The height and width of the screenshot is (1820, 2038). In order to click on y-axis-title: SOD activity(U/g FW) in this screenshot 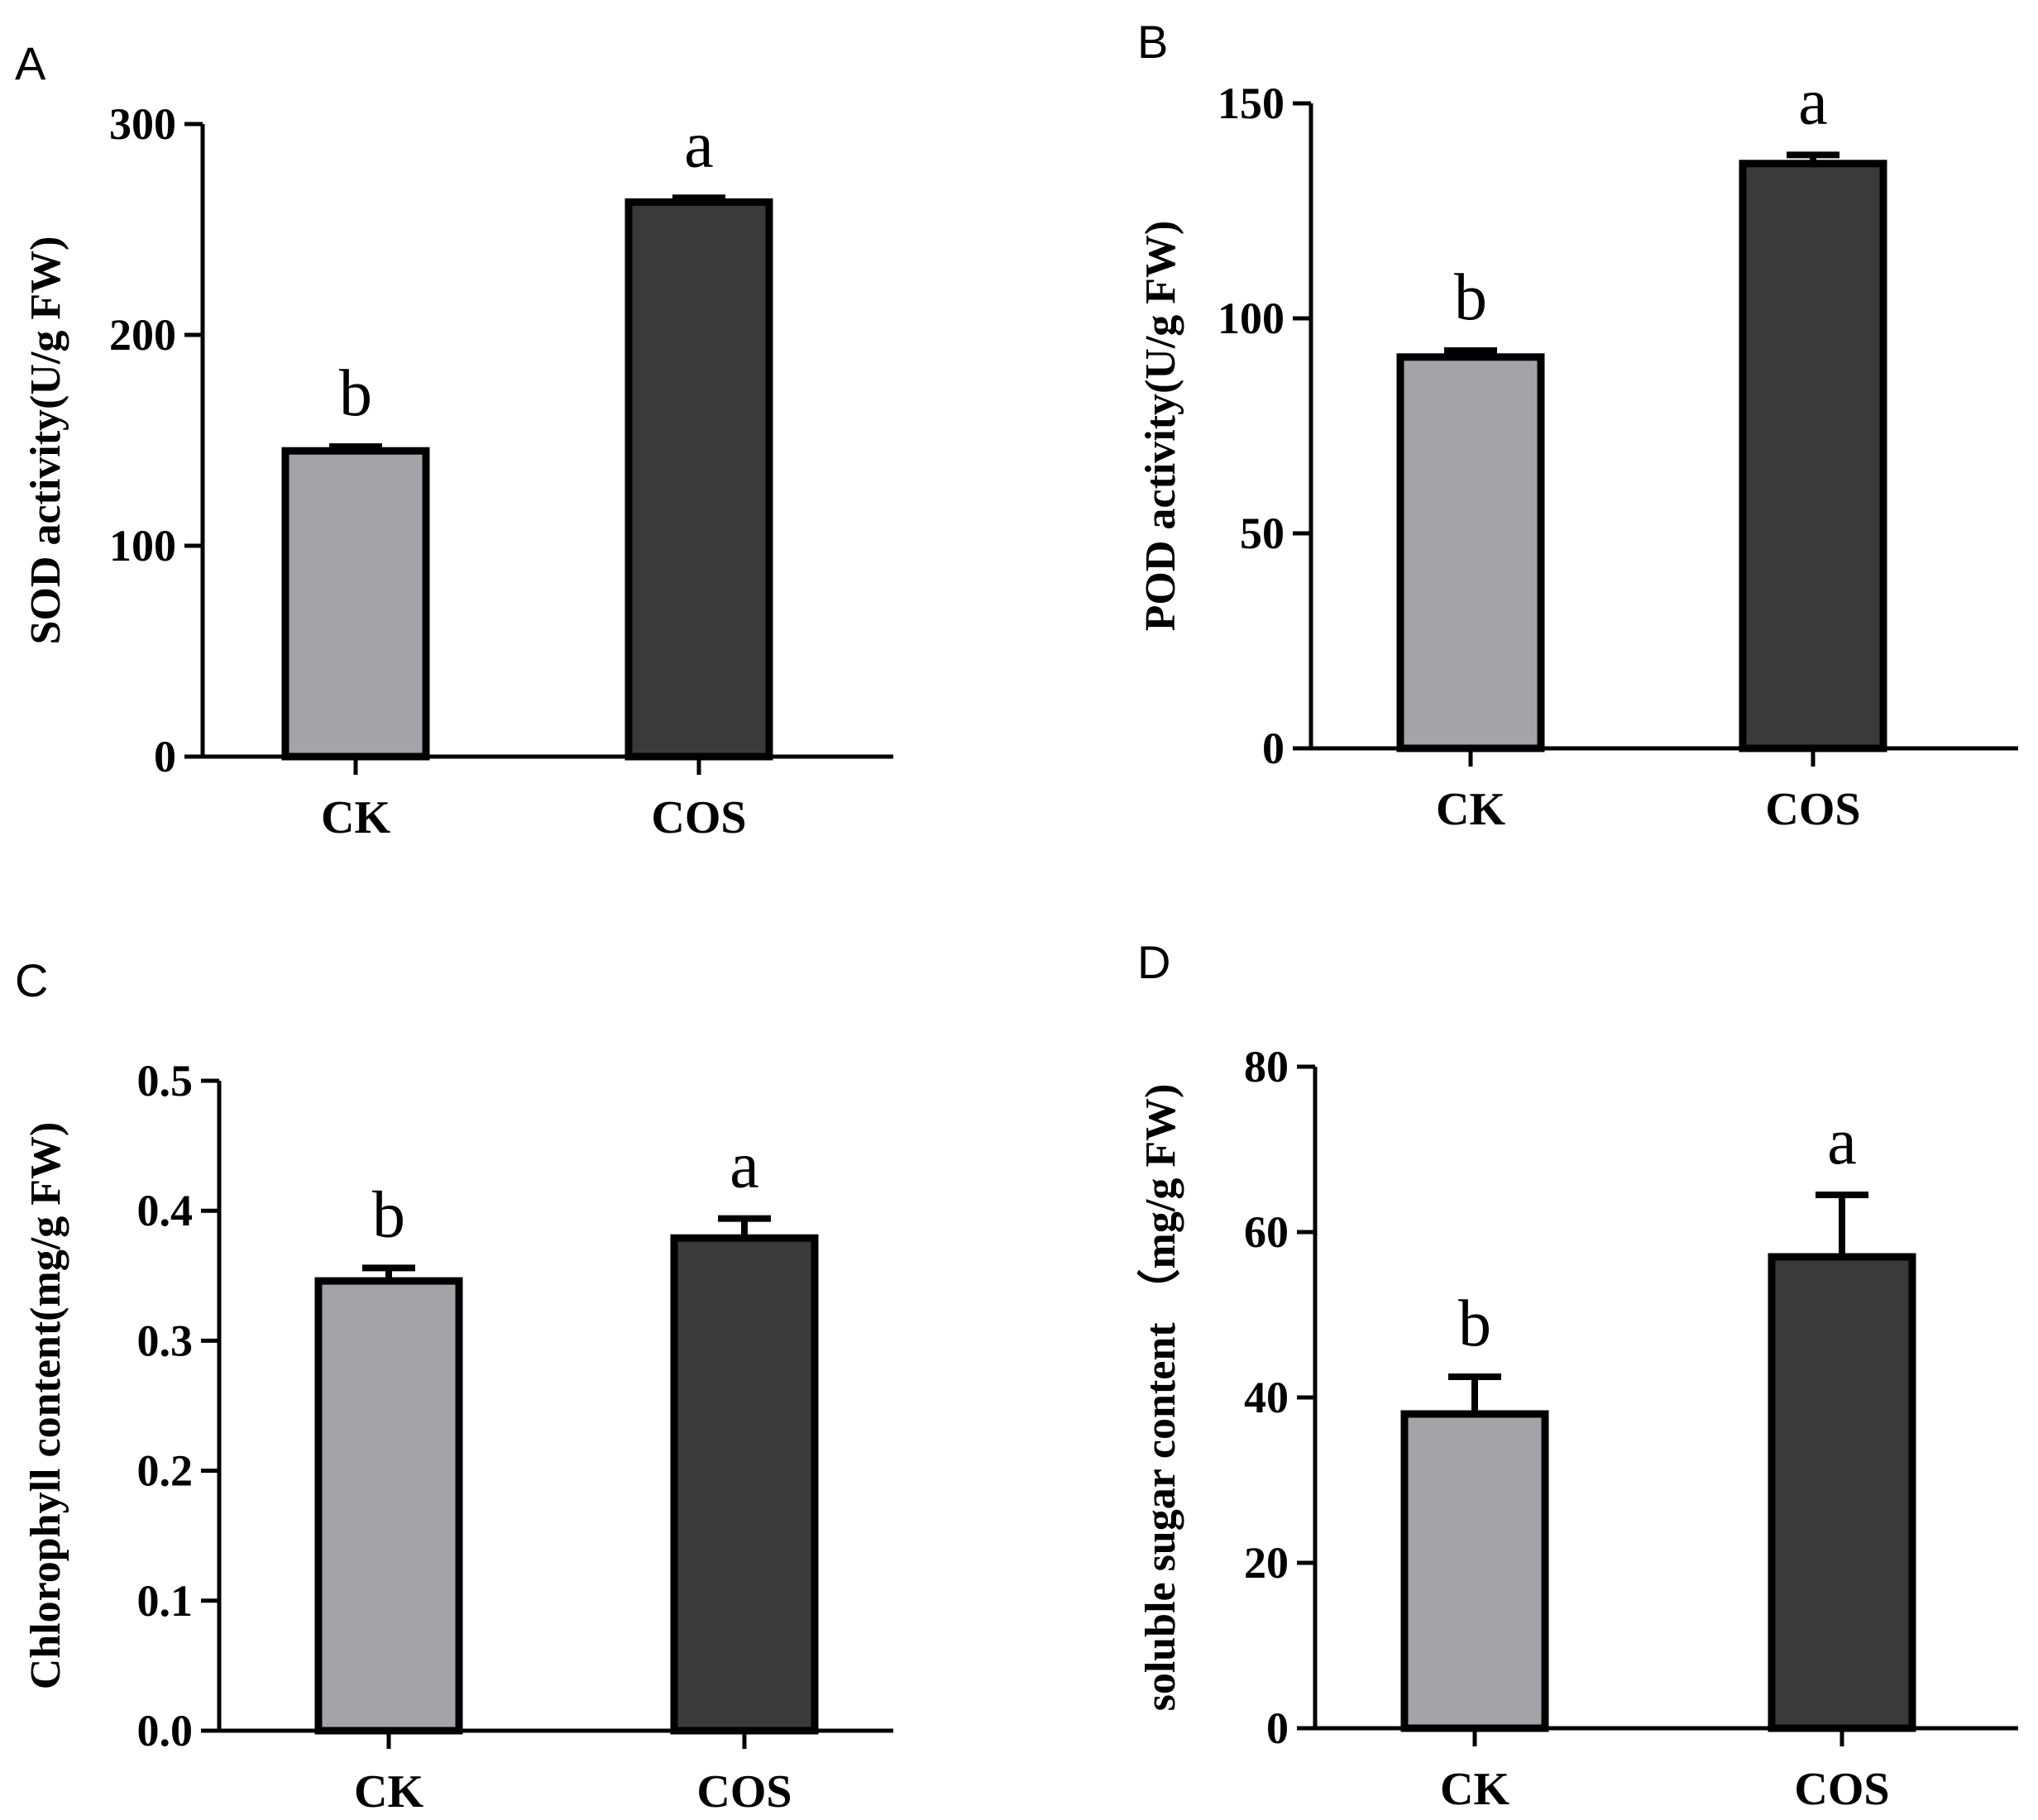, I will do `click(45, 440)`.